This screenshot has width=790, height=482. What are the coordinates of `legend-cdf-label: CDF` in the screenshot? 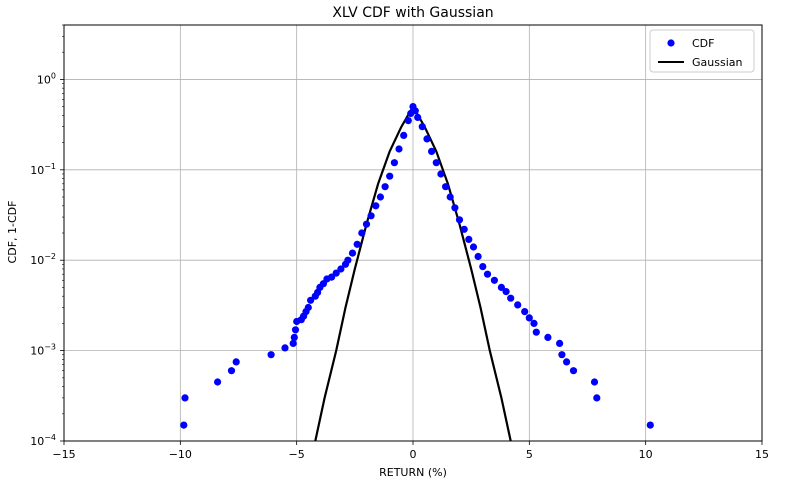 It's located at (703, 43).